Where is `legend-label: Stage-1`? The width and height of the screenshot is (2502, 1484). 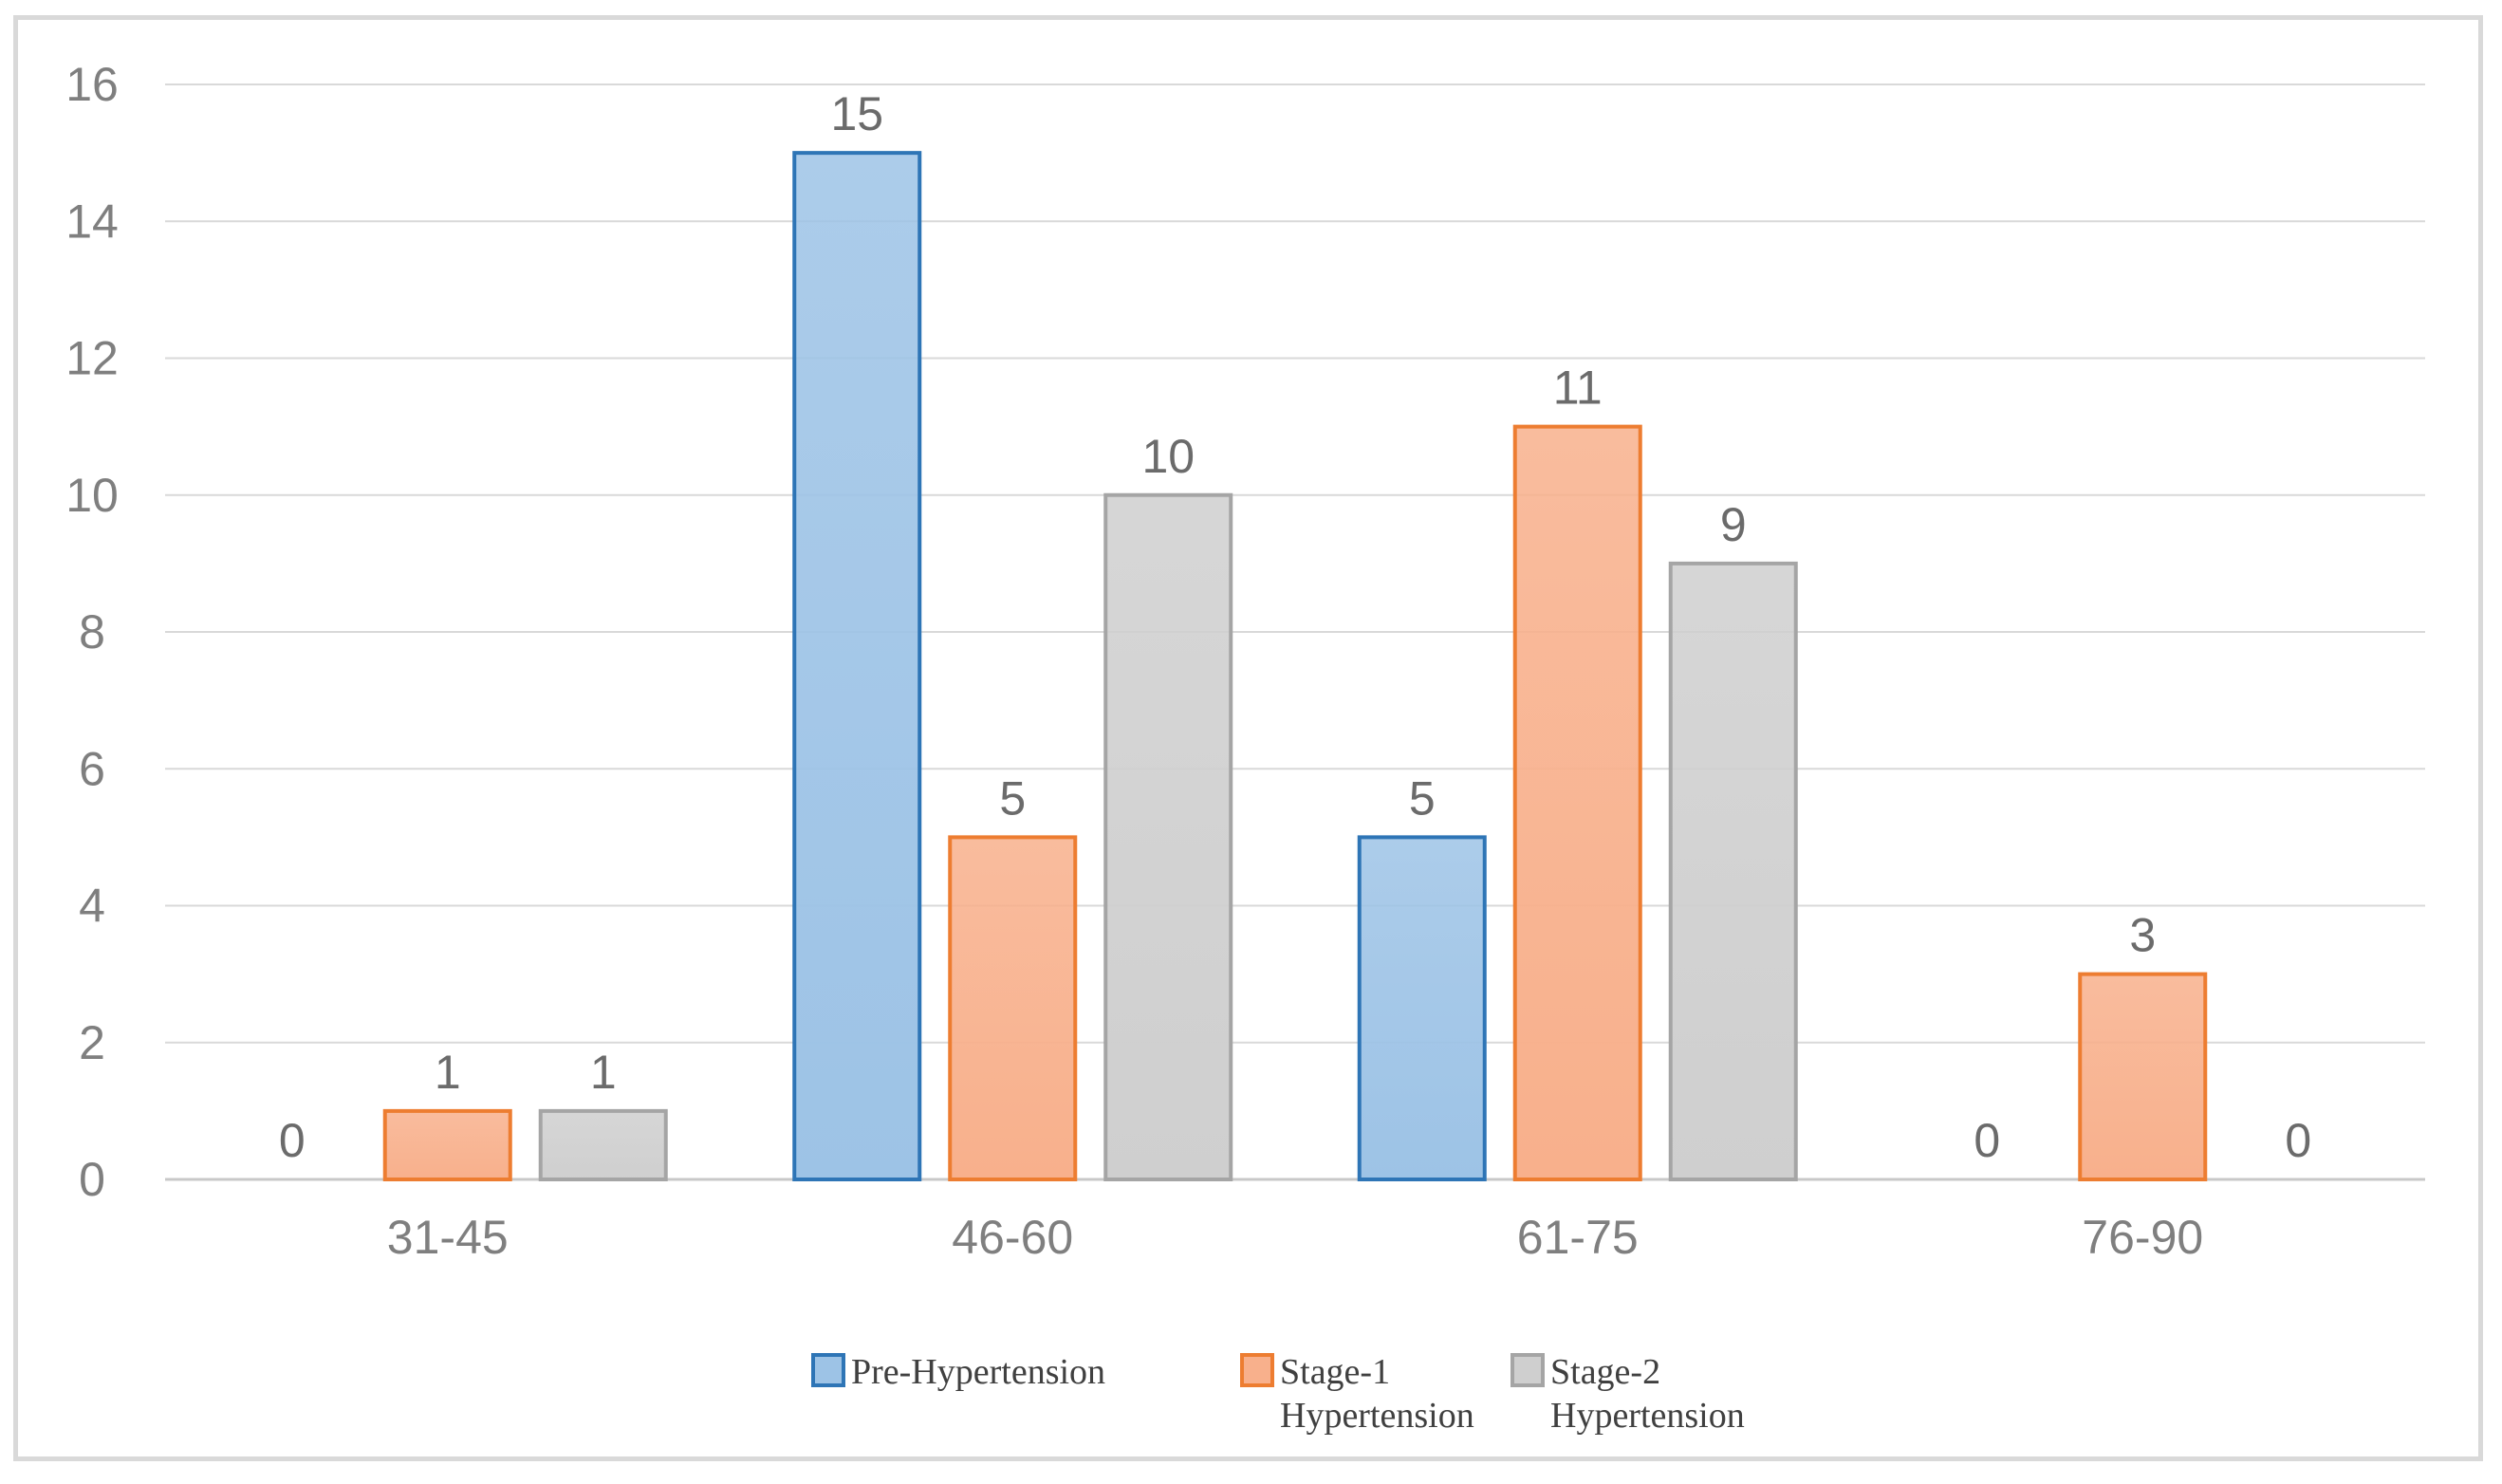
legend-label: Stage-1 is located at coordinates (1335, 1372).